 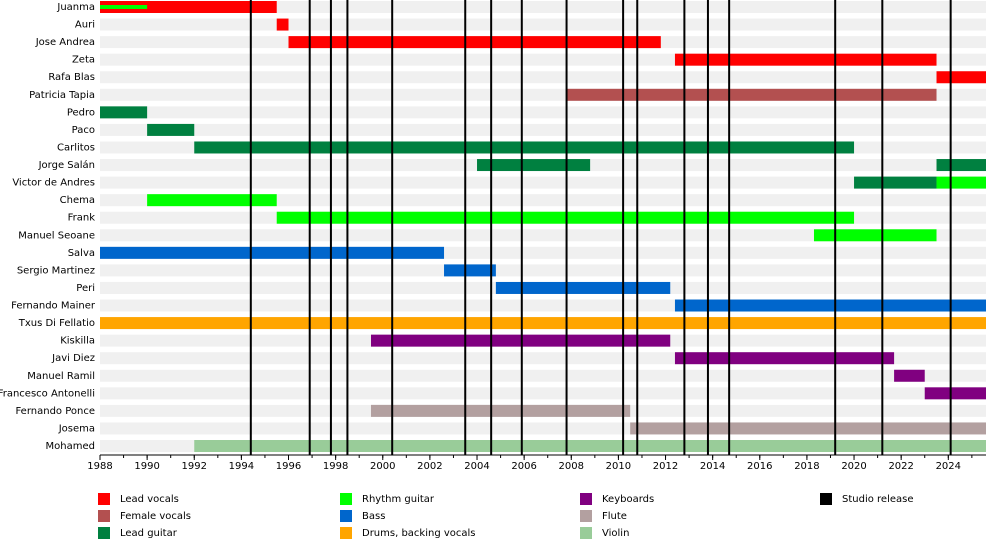 I want to click on x-tick-label: 2004, so click(x=476, y=466).